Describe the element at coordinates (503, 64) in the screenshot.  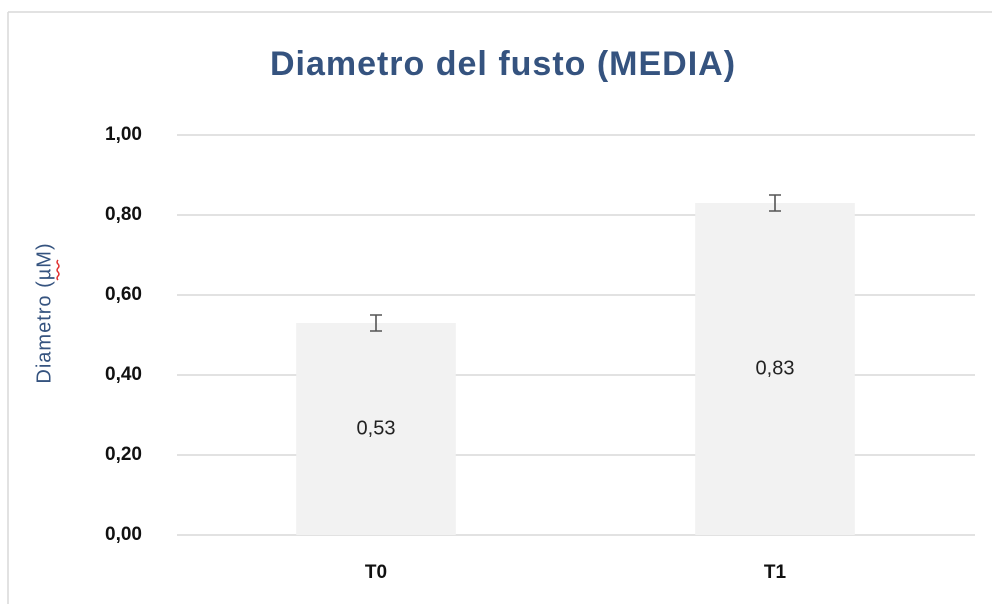
I see `chart-title: Diametro del fusto (MEDIA)` at that location.